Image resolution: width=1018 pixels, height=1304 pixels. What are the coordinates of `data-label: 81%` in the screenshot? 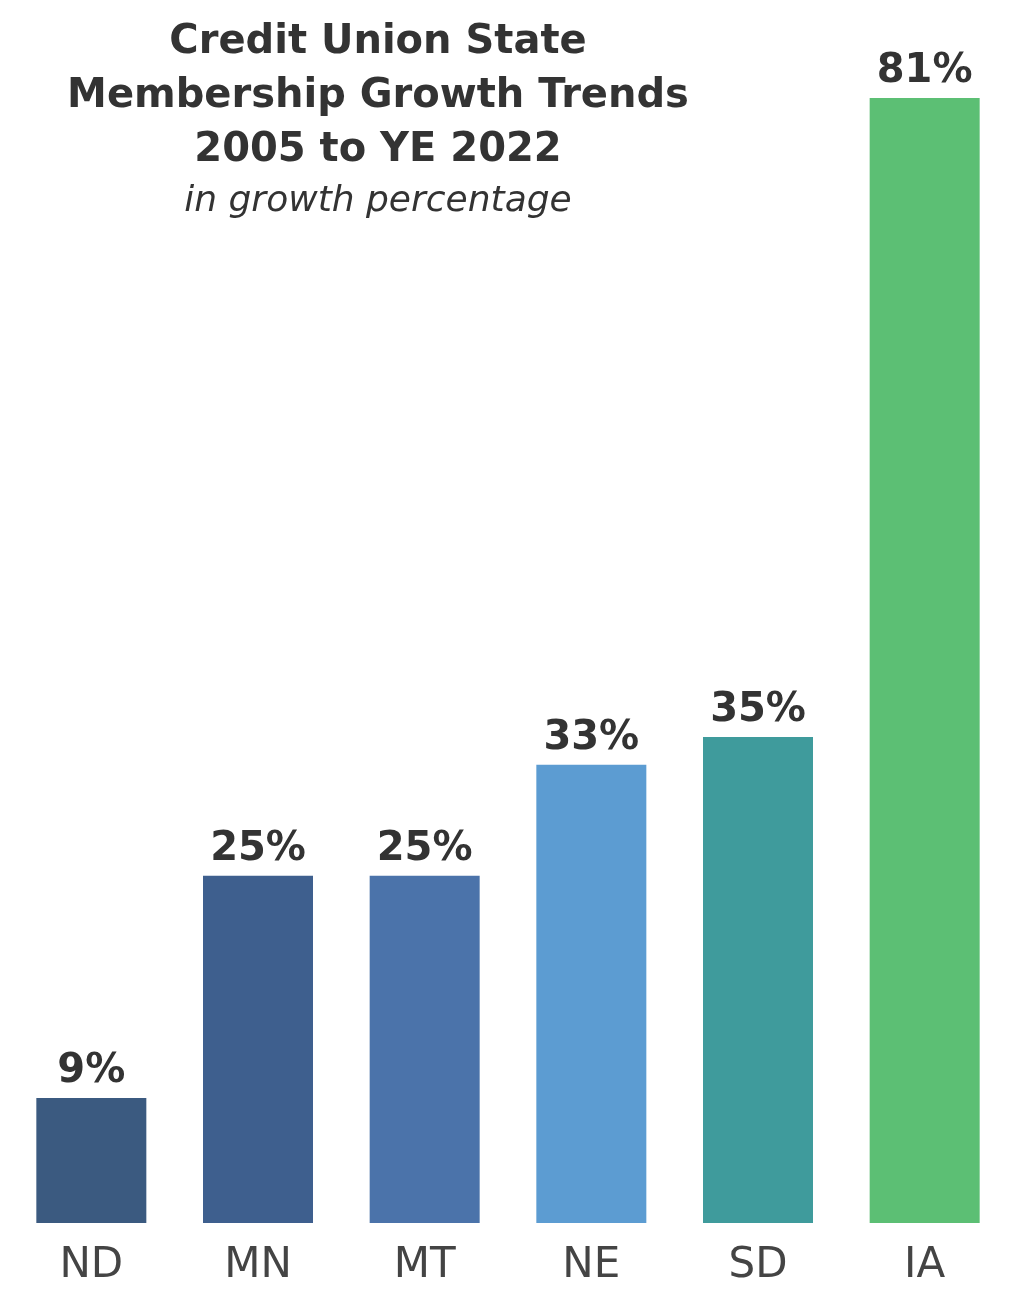 It's located at (924, 68).